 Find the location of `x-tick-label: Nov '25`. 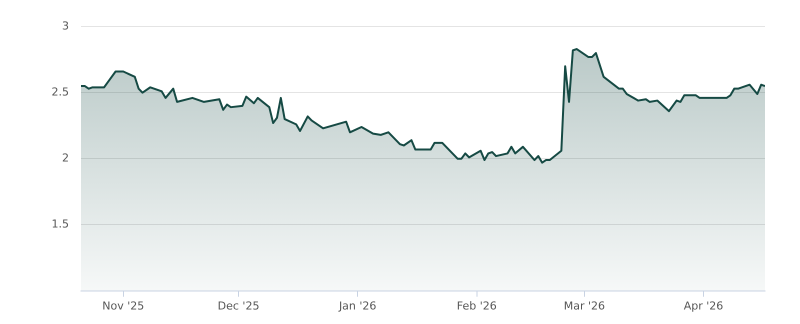

x-tick-label: Nov '25 is located at coordinates (123, 305).